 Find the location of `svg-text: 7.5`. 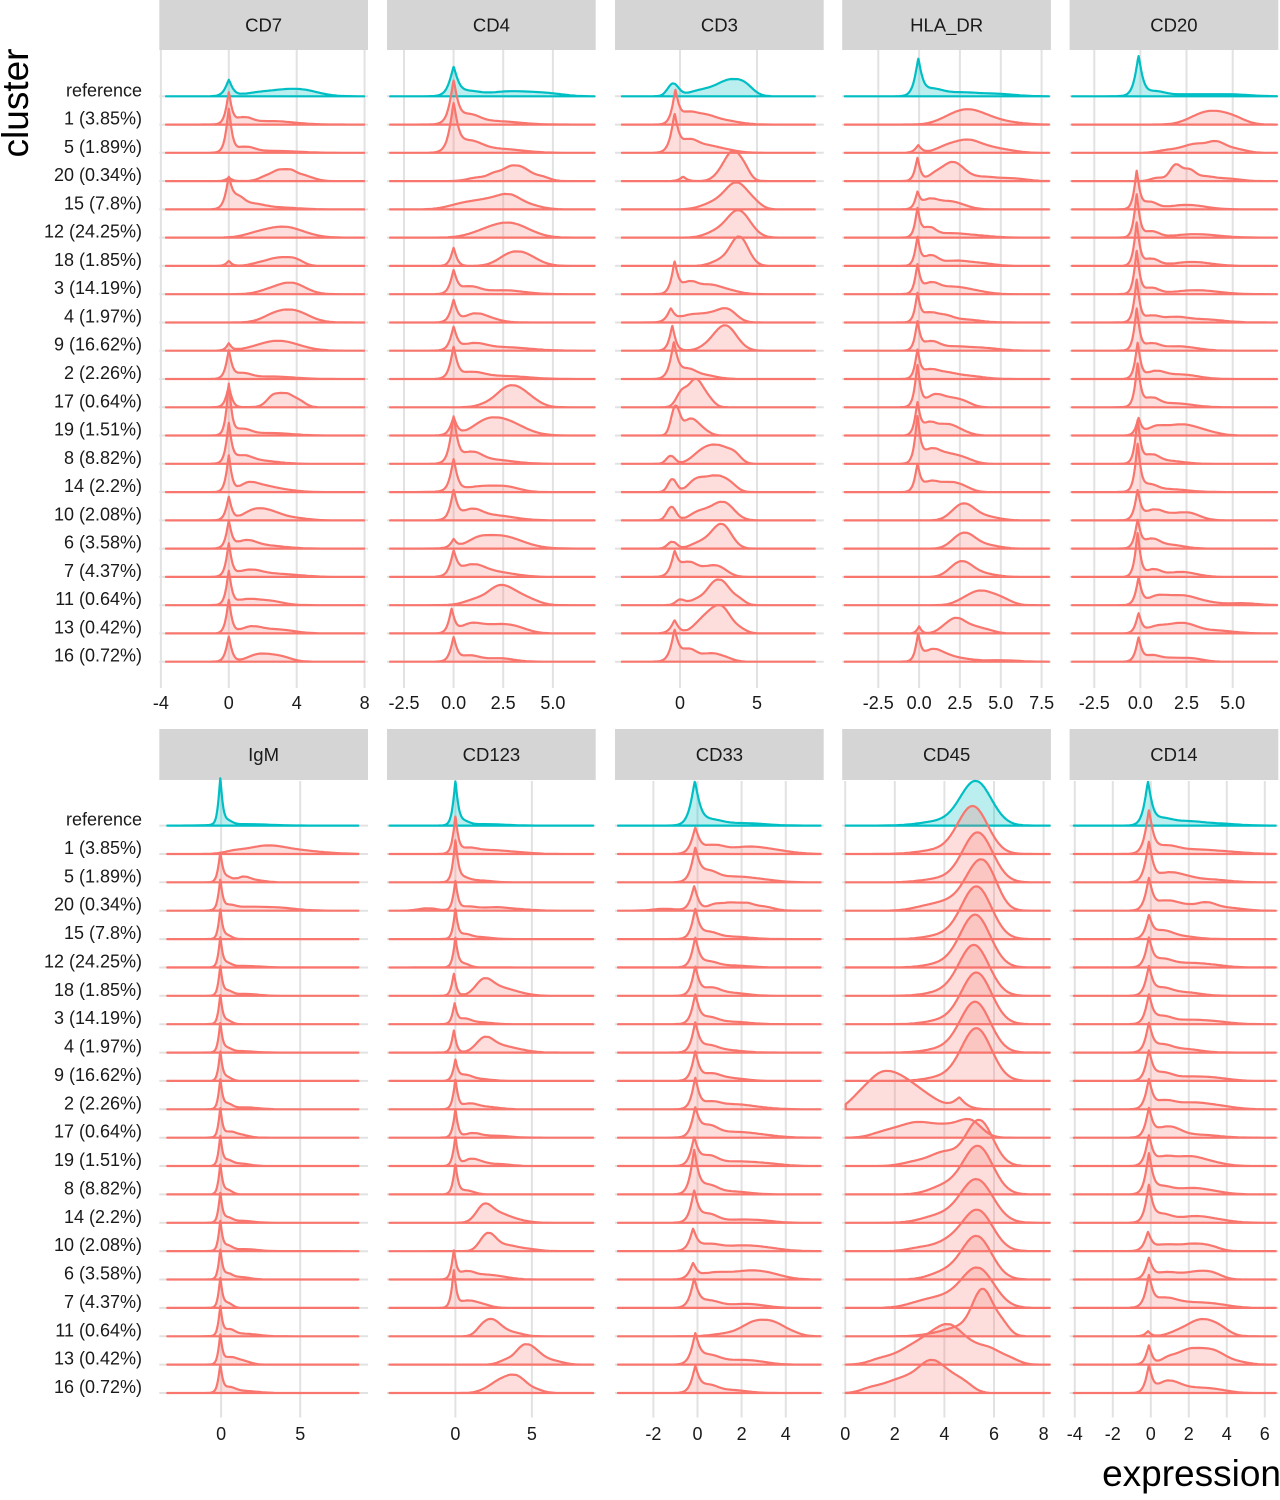

svg-text: 7.5 is located at coordinates (1041, 703).